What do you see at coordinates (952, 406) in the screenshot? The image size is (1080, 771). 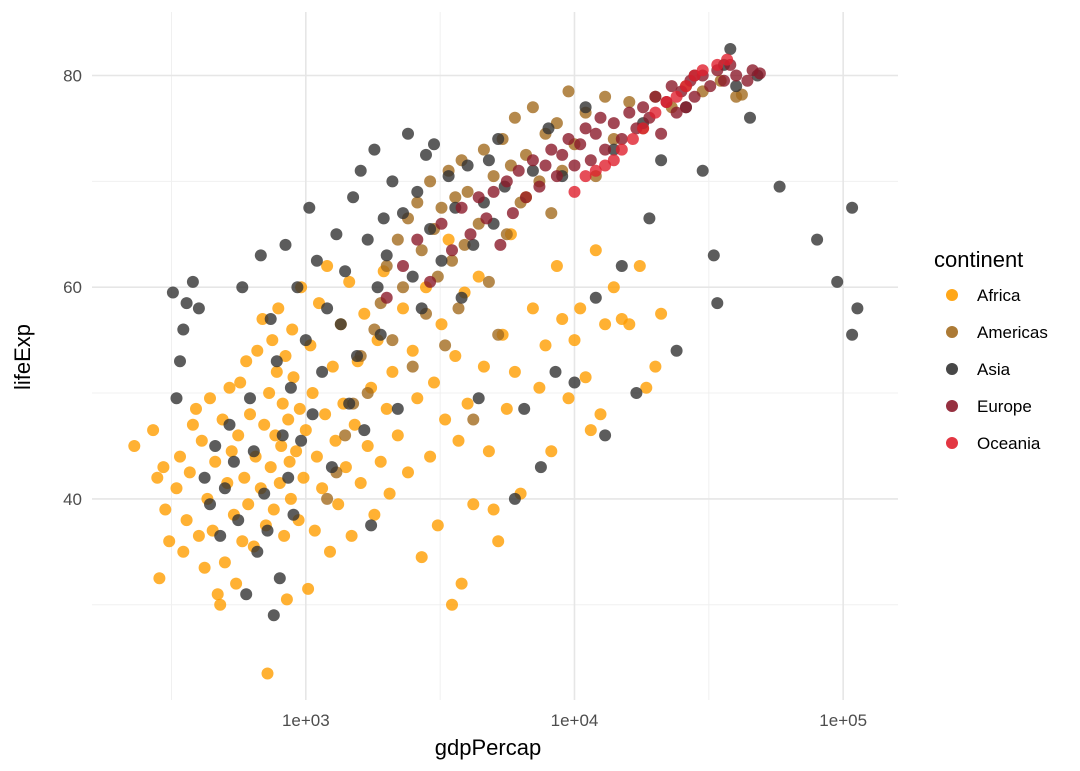 I see `legend-key-europe` at bounding box center [952, 406].